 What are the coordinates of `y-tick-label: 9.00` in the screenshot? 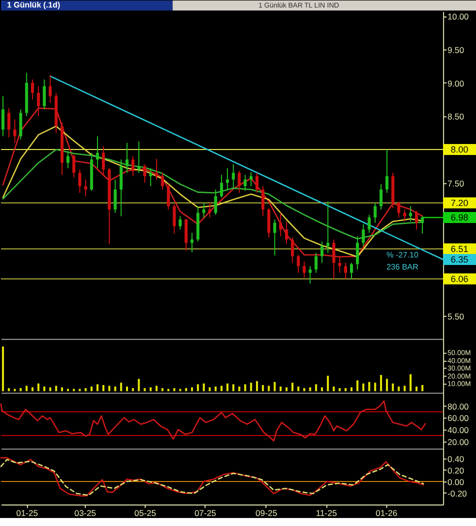 It's located at (456, 83).